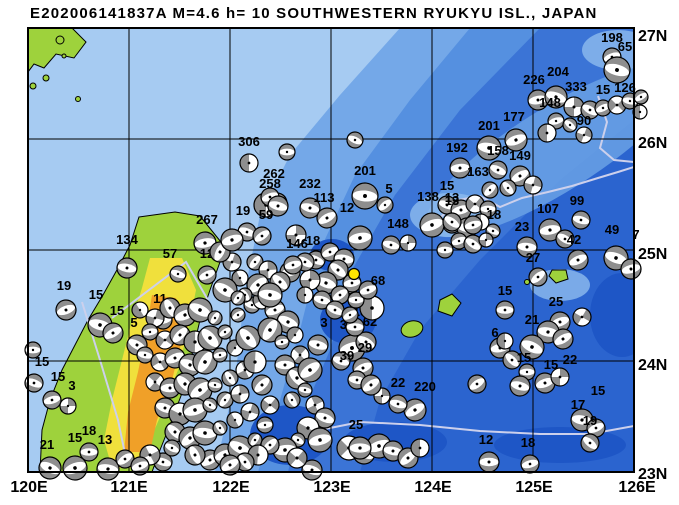 The image size is (679, 505). I want to click on focal-mechanism: 27, so click(537, 268).